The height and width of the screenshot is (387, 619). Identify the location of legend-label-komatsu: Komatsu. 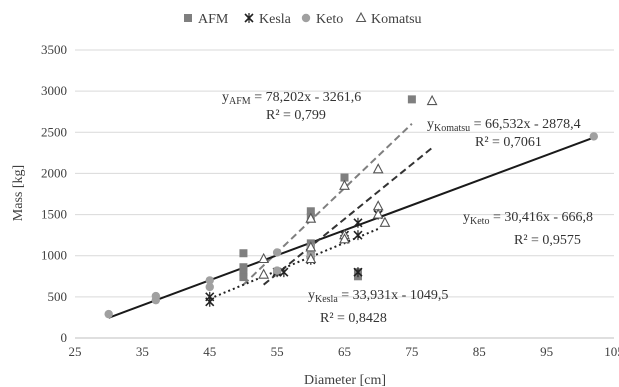
(396, 19).